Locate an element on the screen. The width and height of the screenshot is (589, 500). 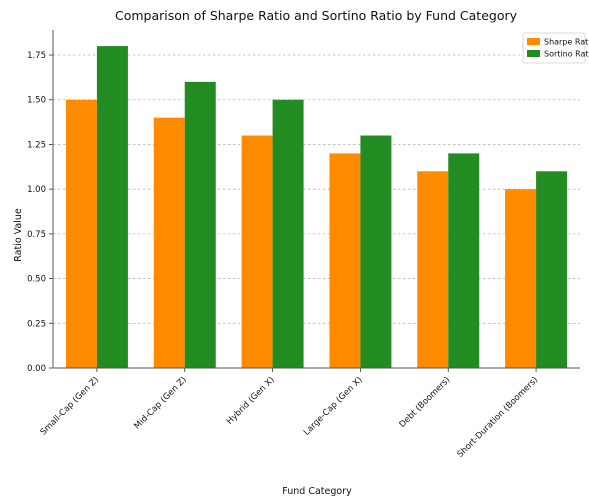
legend: Sharpe Ratio Sortino Ratio is located at coordinates (555, 48).